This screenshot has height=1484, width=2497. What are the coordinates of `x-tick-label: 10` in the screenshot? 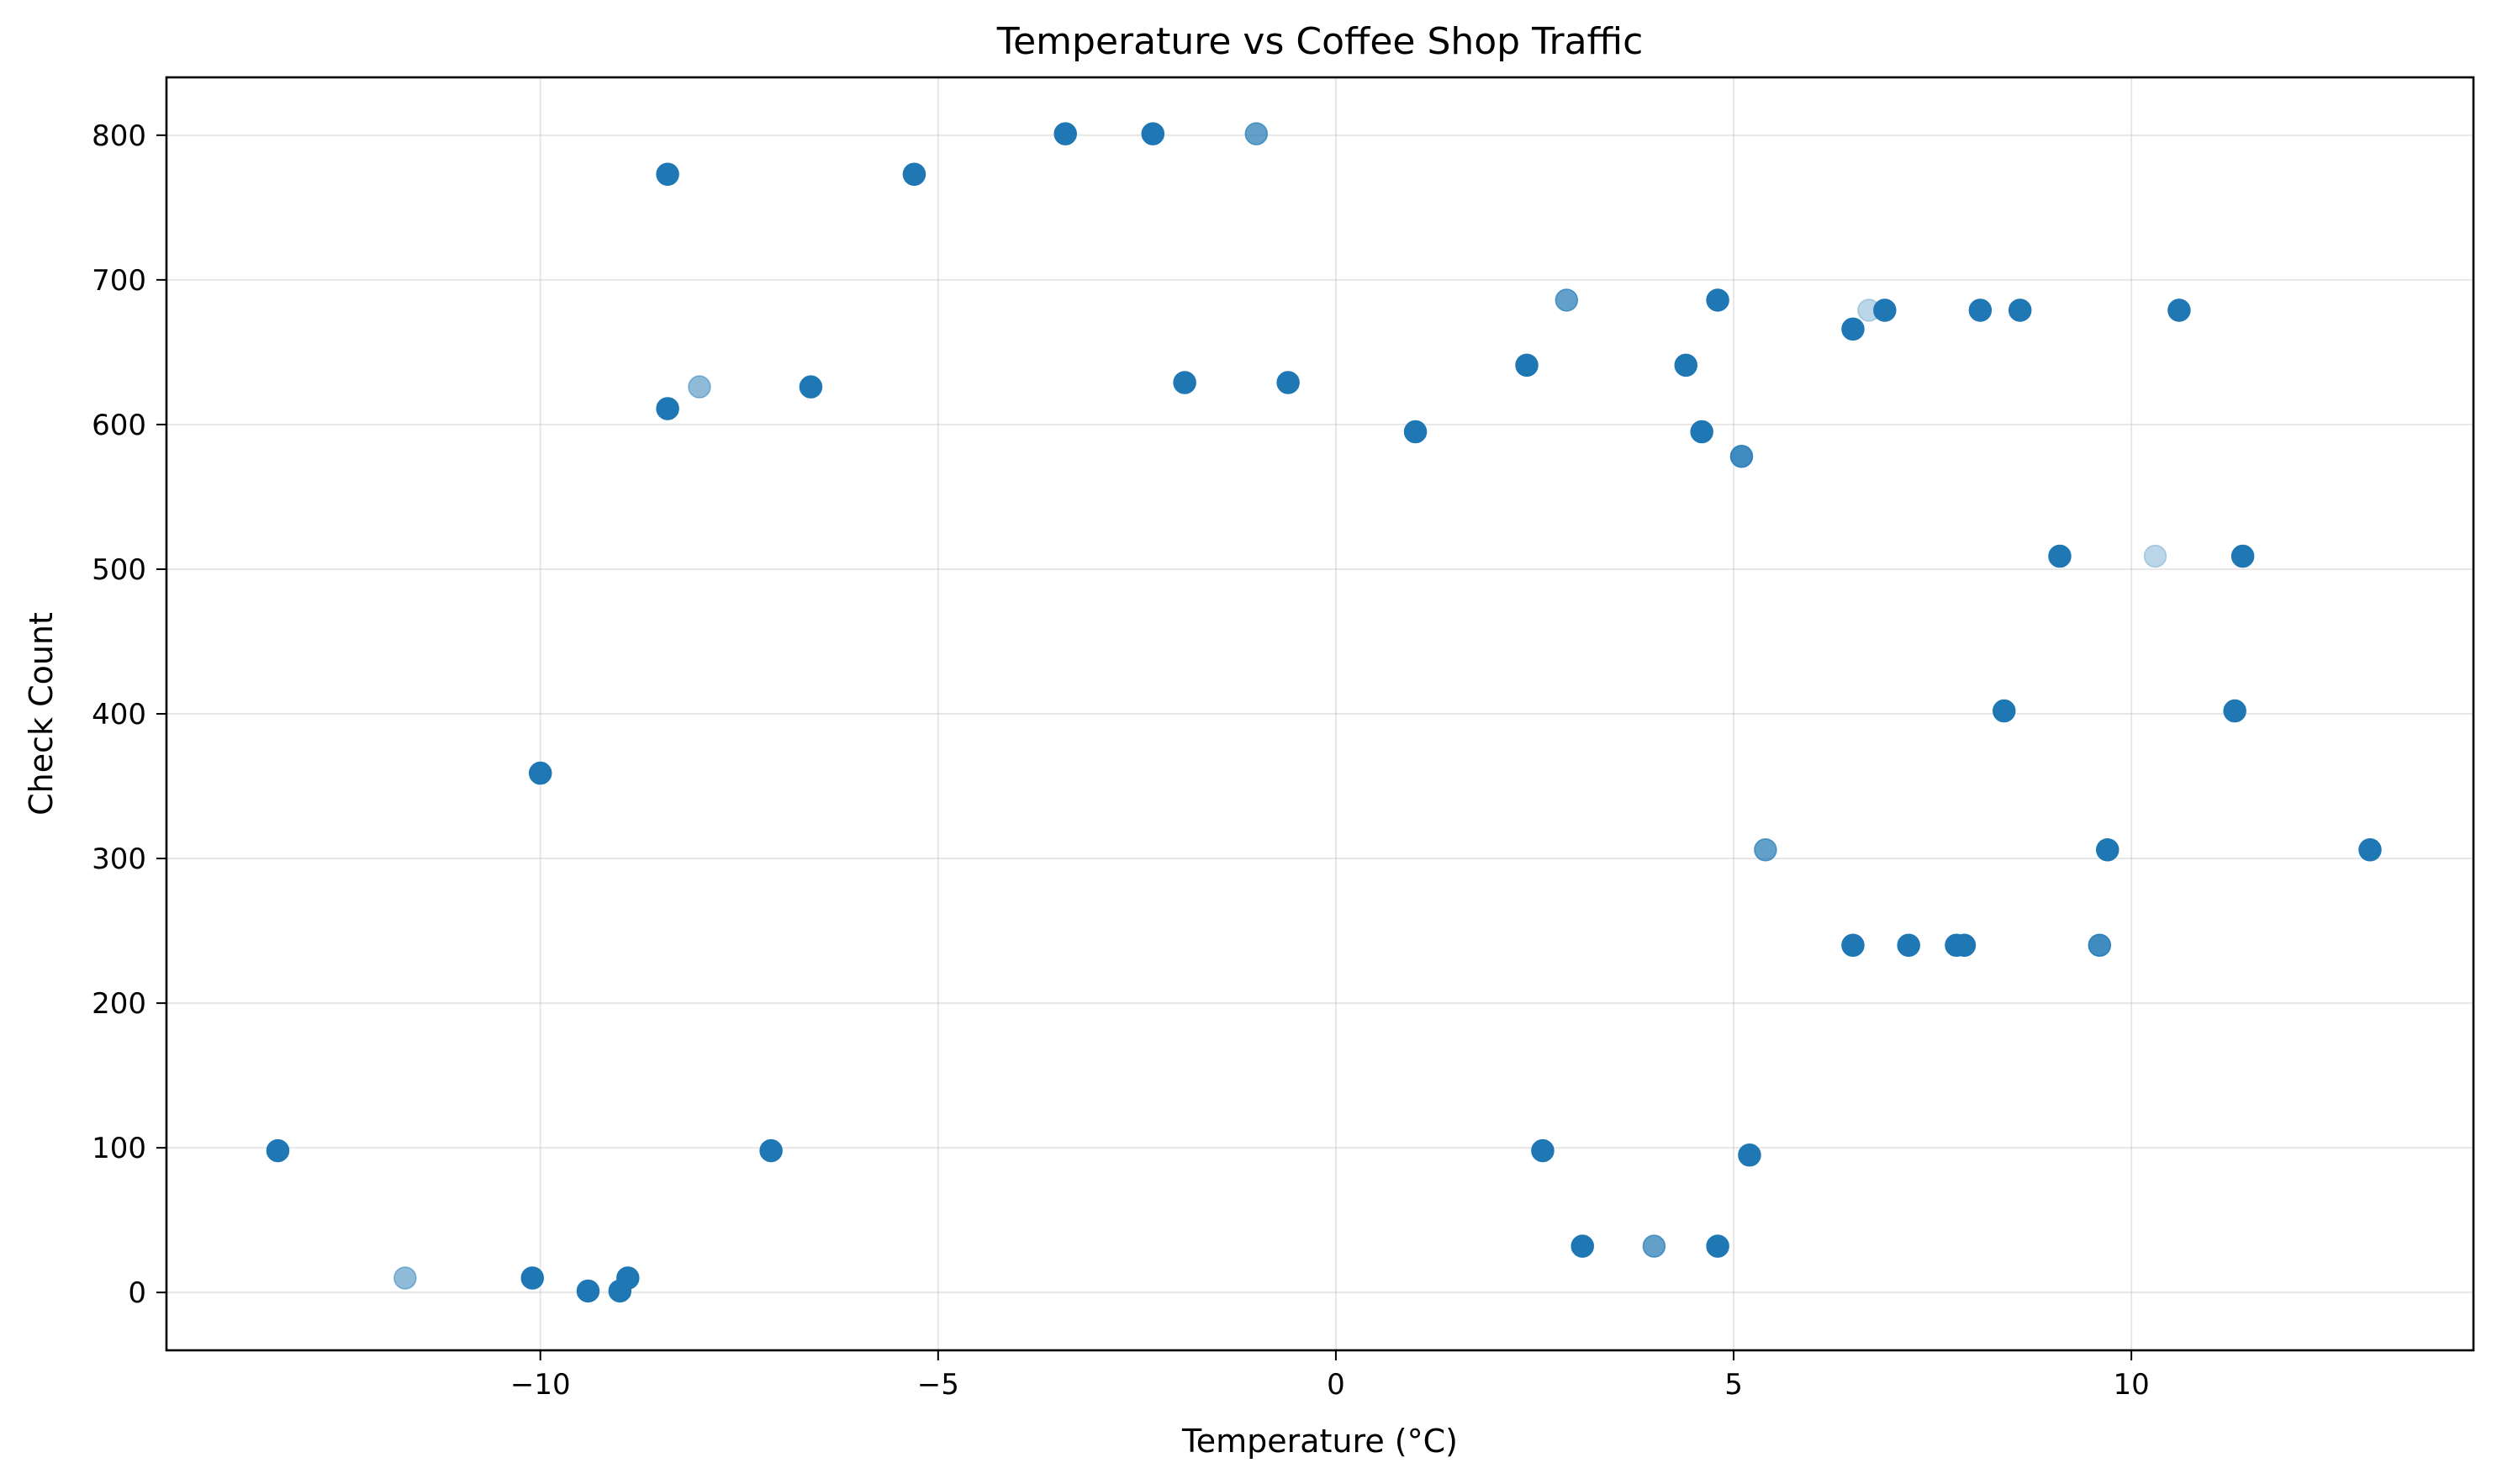 It's located at (2131, 1385).